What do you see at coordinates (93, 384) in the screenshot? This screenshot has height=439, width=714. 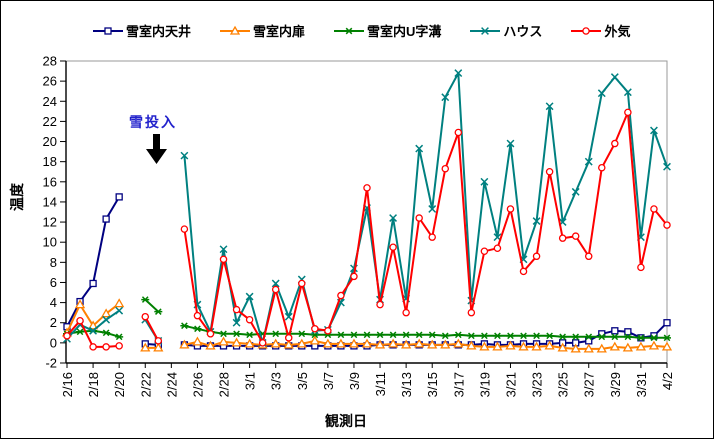 I see `x-tick-label: 2/18` at bounding box center [93, 384].